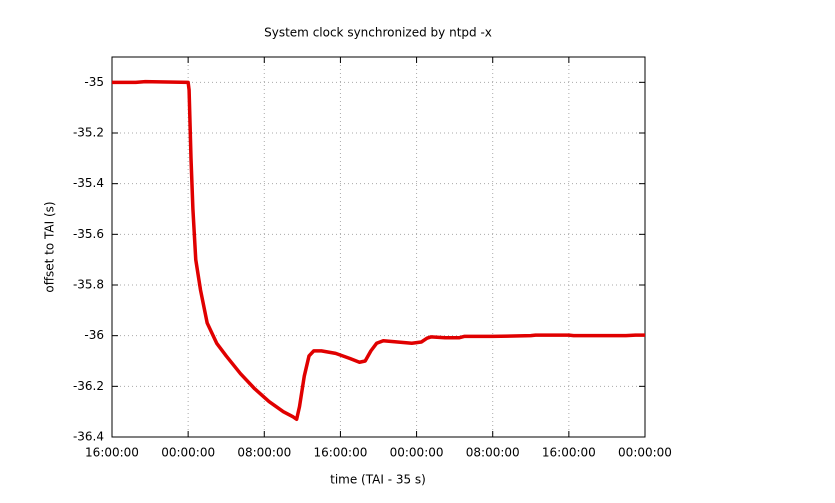 Image resolution: width=835 pixels, height=503 pixels. I want to click on y-tick-label: -35, so click(94, 82).